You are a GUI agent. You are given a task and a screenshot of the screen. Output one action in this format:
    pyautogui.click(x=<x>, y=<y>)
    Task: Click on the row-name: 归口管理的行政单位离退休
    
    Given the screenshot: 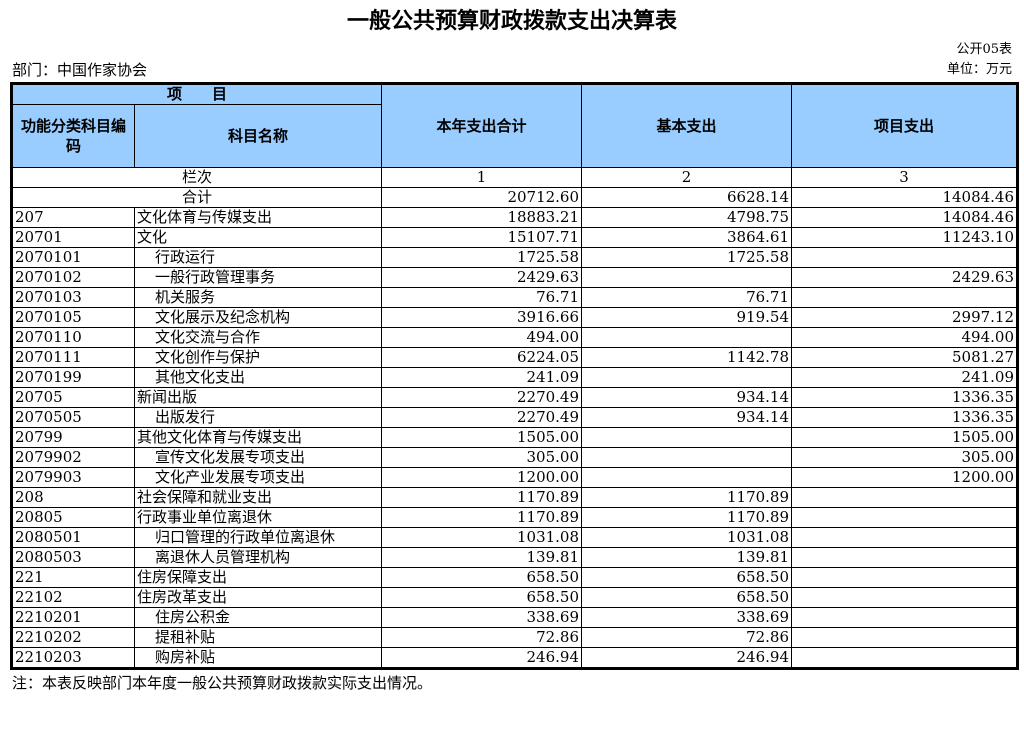 What is the action you would take?
    pyautogui.click(x=258, y=537)
    